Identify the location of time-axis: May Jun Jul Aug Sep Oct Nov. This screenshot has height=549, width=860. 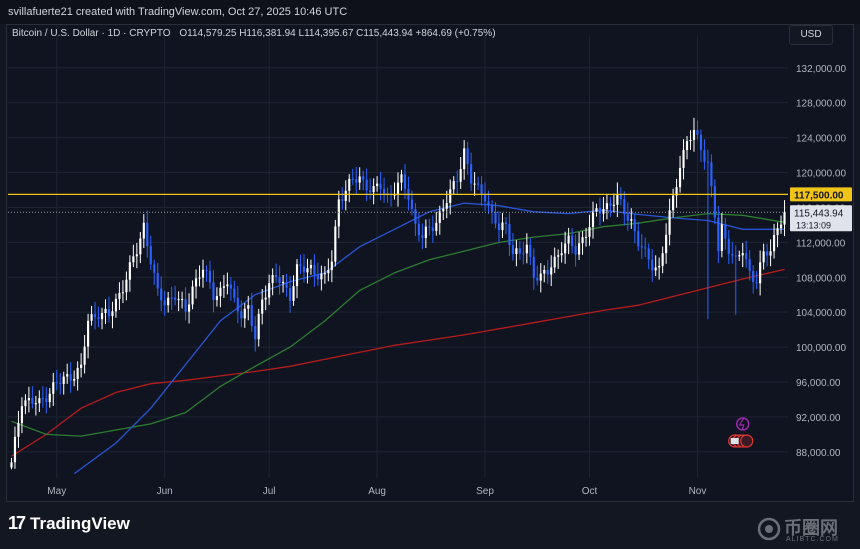
(376, 491).